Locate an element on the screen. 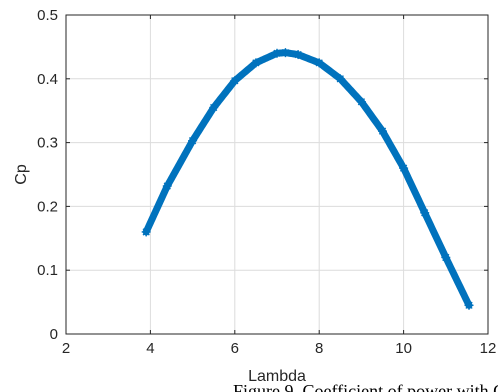 This screenshot has width=498, height=392. y-tick-label: 0 is located at coordinates (54, 334).